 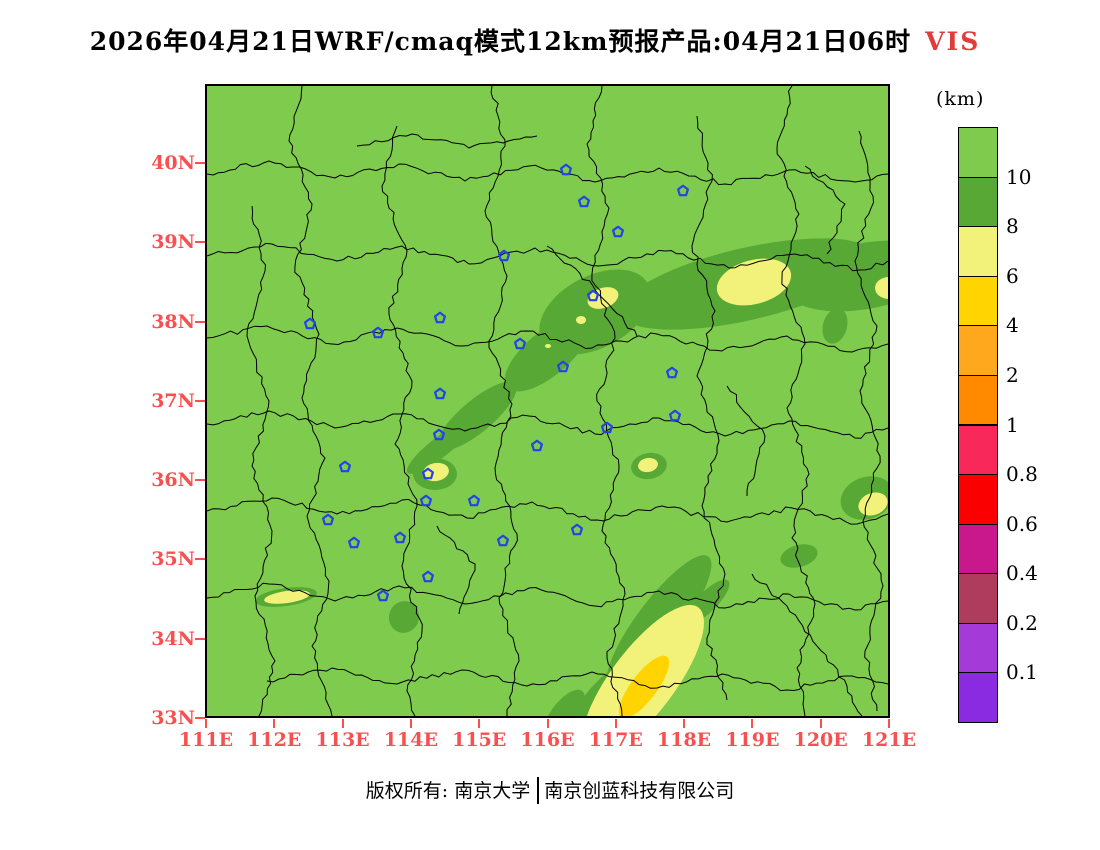 I want to click on footer-divider, so click(x=538, y=790).